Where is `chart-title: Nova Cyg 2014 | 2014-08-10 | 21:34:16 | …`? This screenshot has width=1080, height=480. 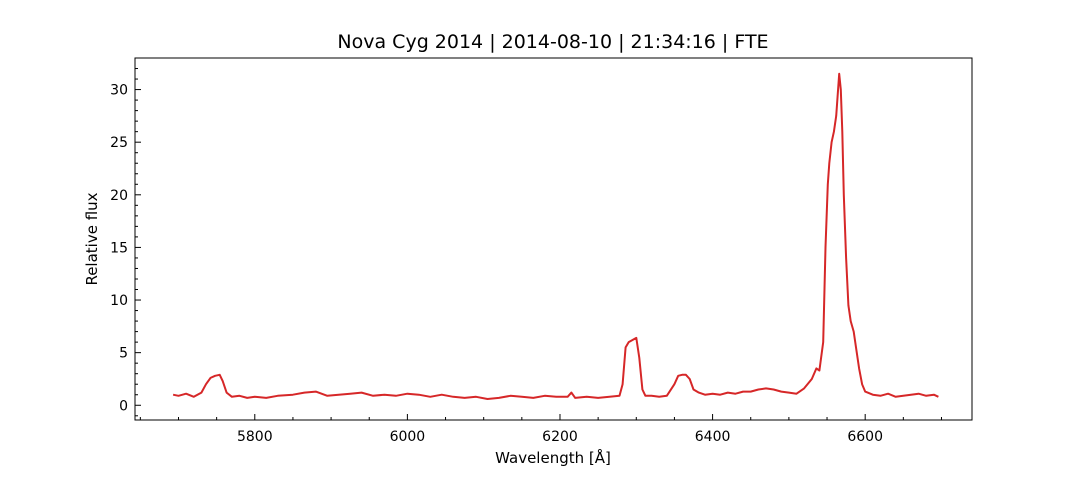 chart-title: Nova Cyg 2014 | 2014-08-10 | 21:34:16 | … is located at coordinates (552, 42).